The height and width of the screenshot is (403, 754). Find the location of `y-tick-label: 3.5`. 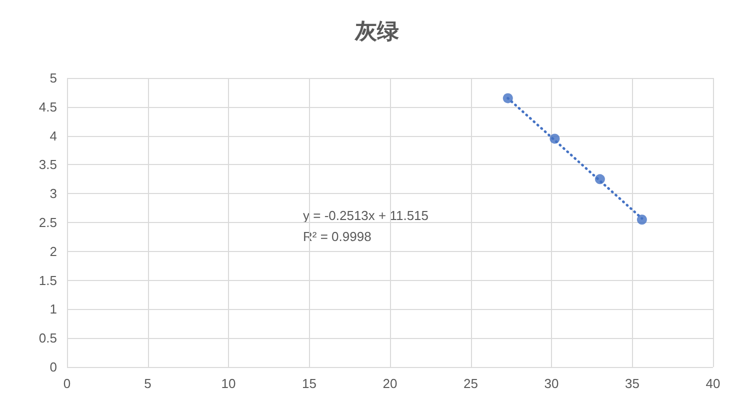

y-tick-label: 3.5 is located at coordinates (47, 164).